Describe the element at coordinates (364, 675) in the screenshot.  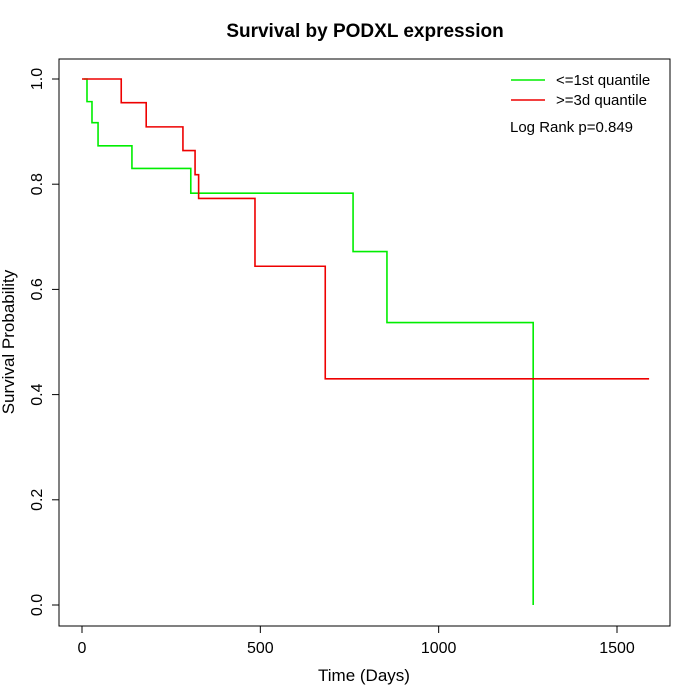
I see `x-axis-label: Time (Days)` at that location.